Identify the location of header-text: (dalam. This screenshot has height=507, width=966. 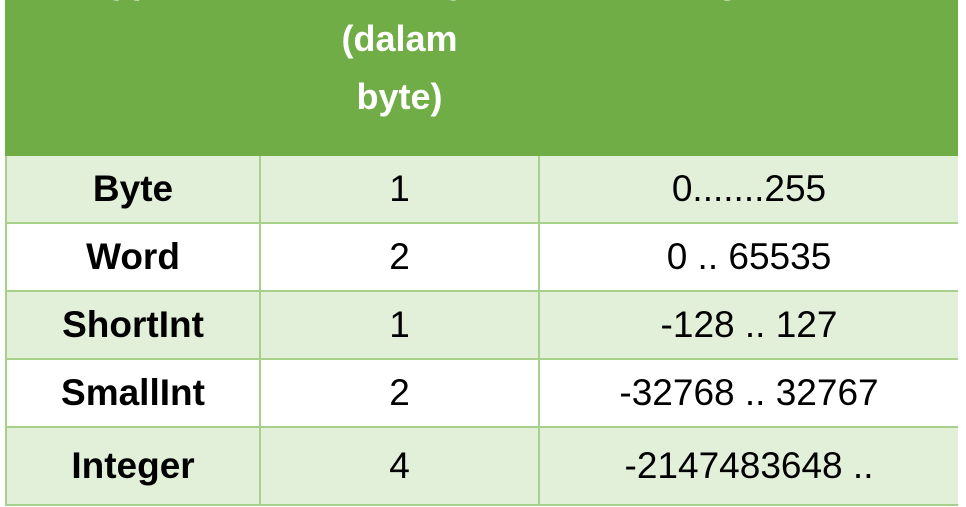
(399, 38).